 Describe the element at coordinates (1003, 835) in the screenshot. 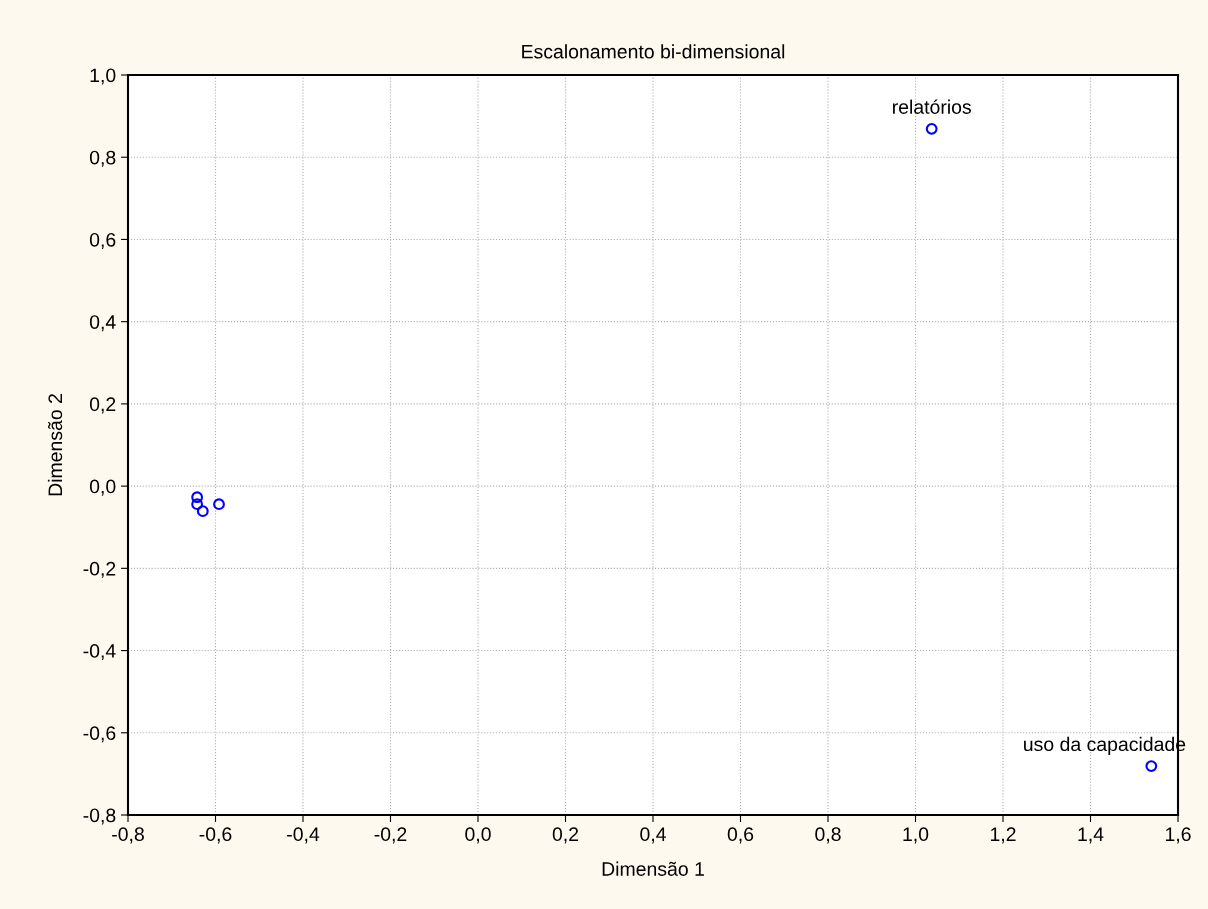

I see `x-tick-label: 1,2` at that location.